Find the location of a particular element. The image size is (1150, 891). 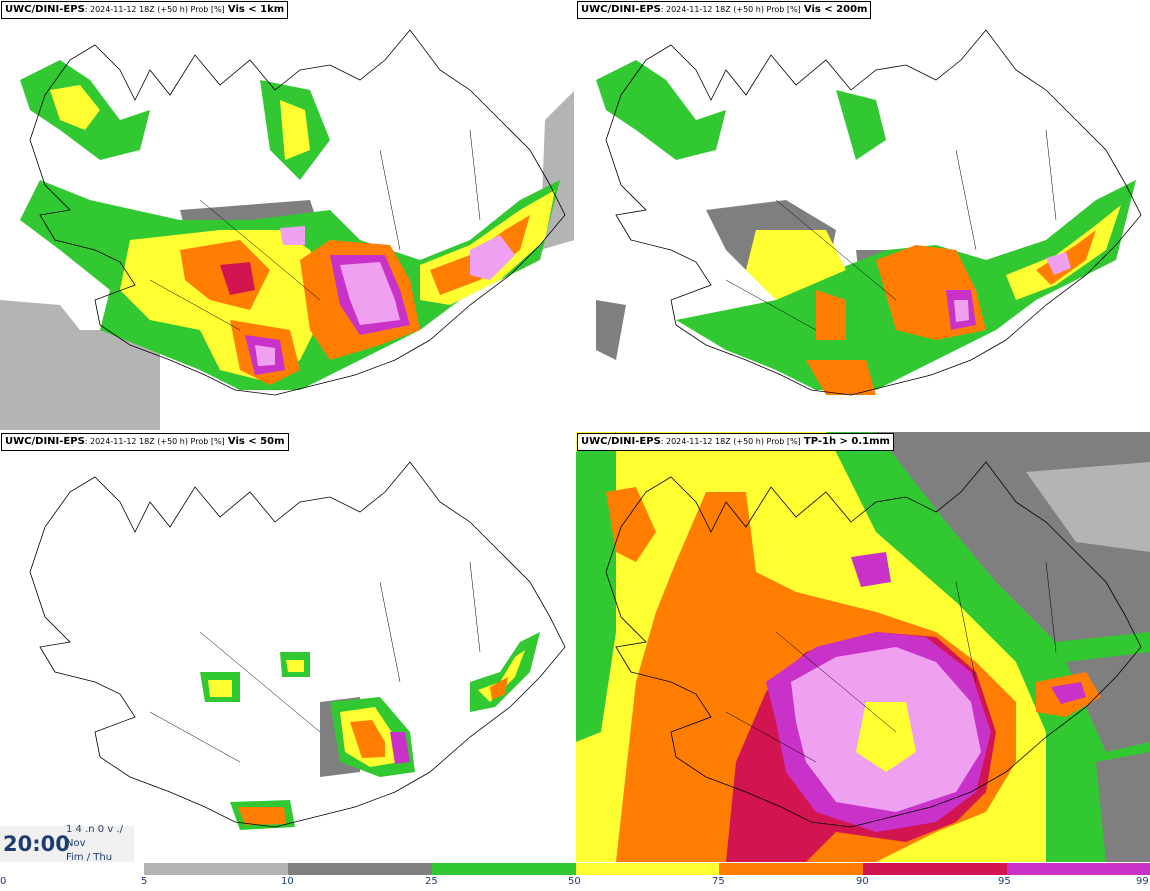

valid-time-month: Nov is located at coordinates (76, 843).